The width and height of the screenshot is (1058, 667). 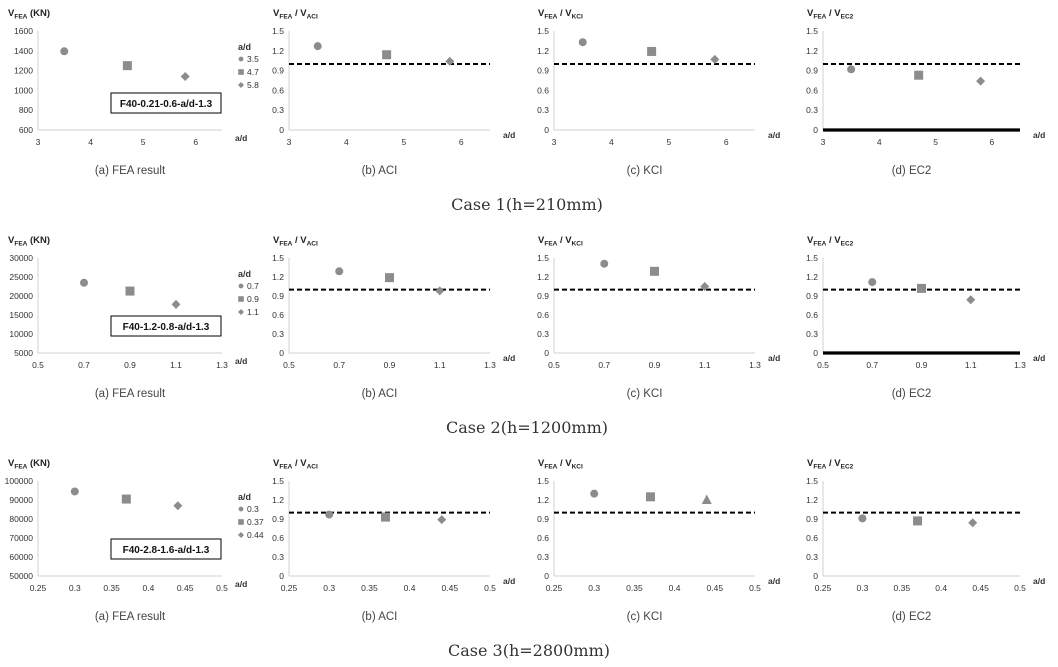 I want to click on specimen-box, so click(x=166, y=103).